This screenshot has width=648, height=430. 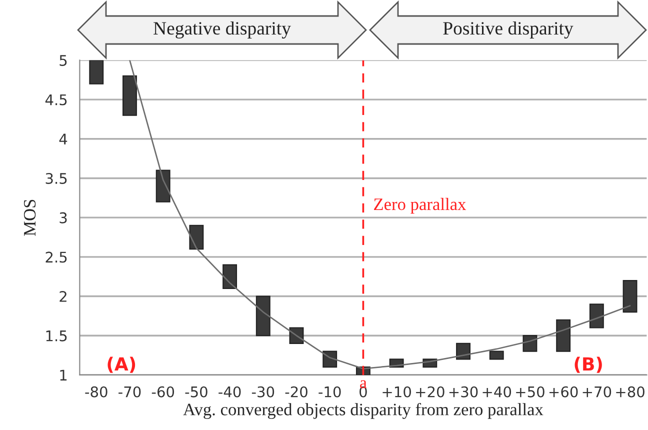 I want to click on x-tick-label: -20, so click(x=296, y=392).